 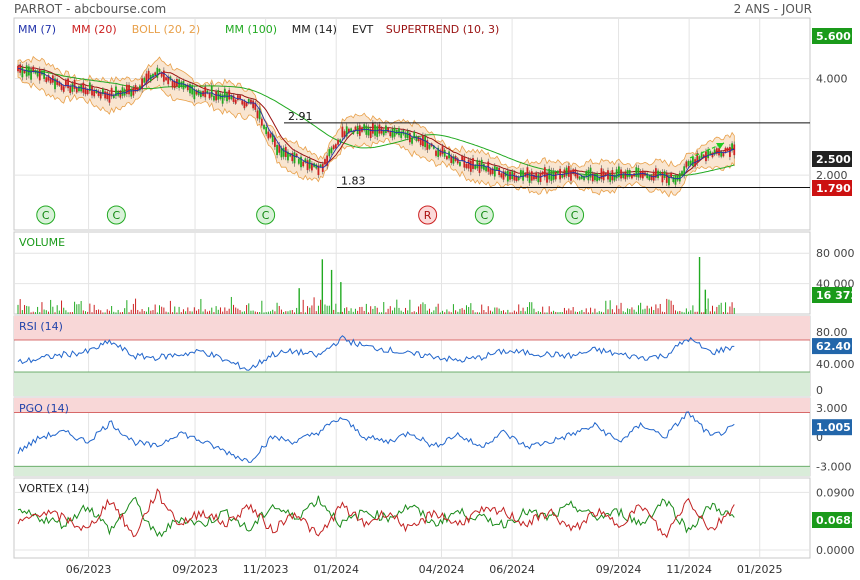 I want to click on support-price-tag: 1.790, so click(x=833, y=188).